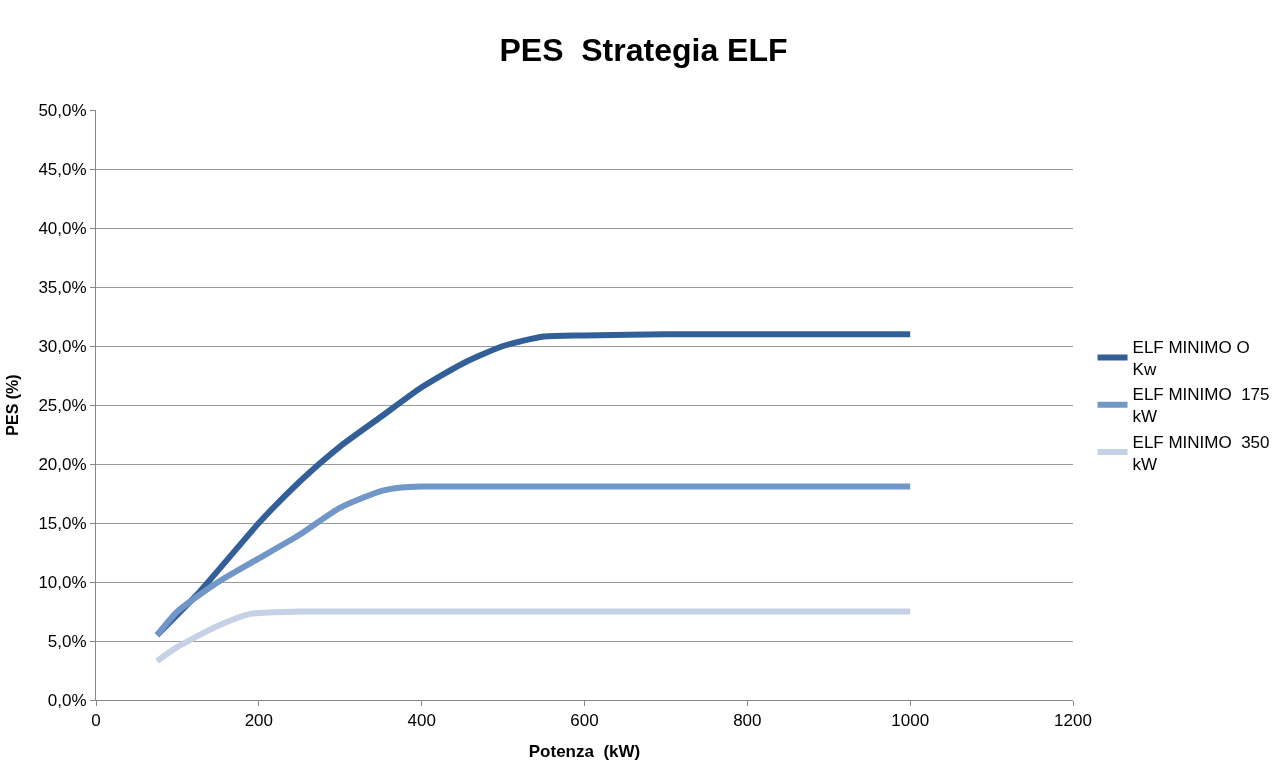 The height and width of the screenshot is (770, 1287). What do you see at coordinates (62, 405) in the screenshot?
I see `y-tick-label: 25,0%` at bounding box center [62, 405].